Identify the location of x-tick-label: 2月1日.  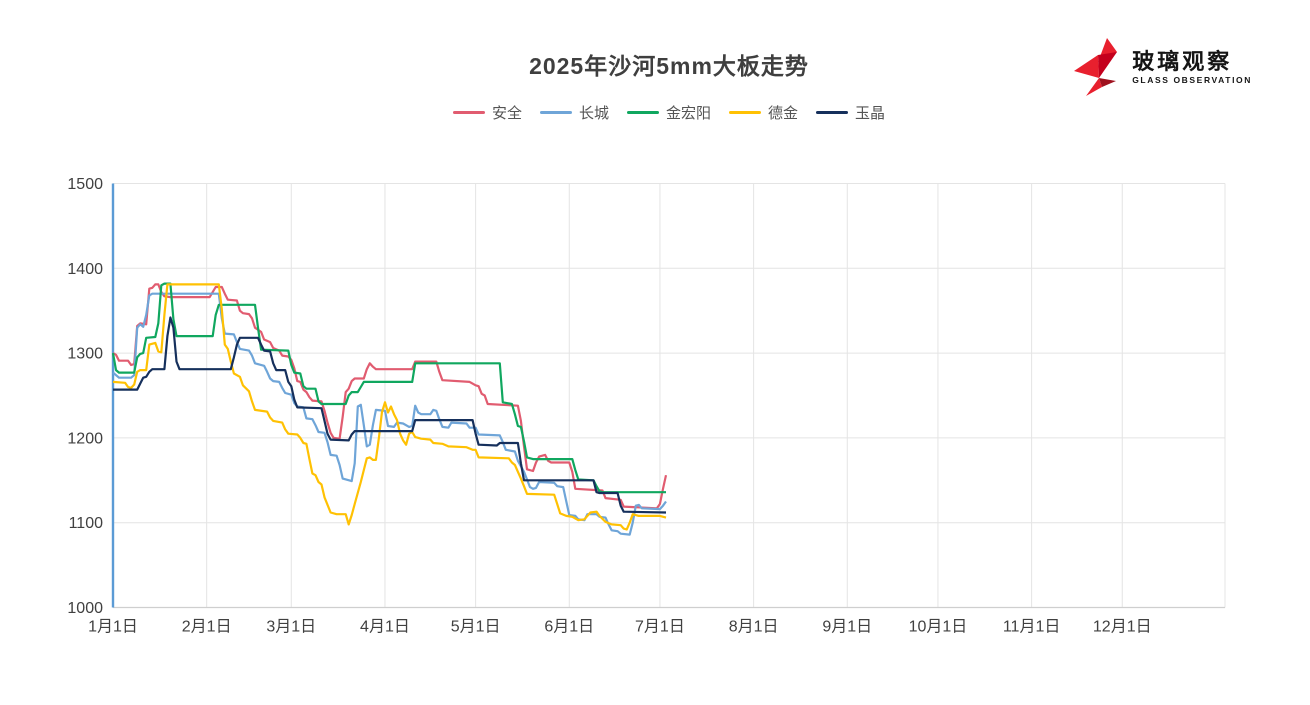
(207, 627).